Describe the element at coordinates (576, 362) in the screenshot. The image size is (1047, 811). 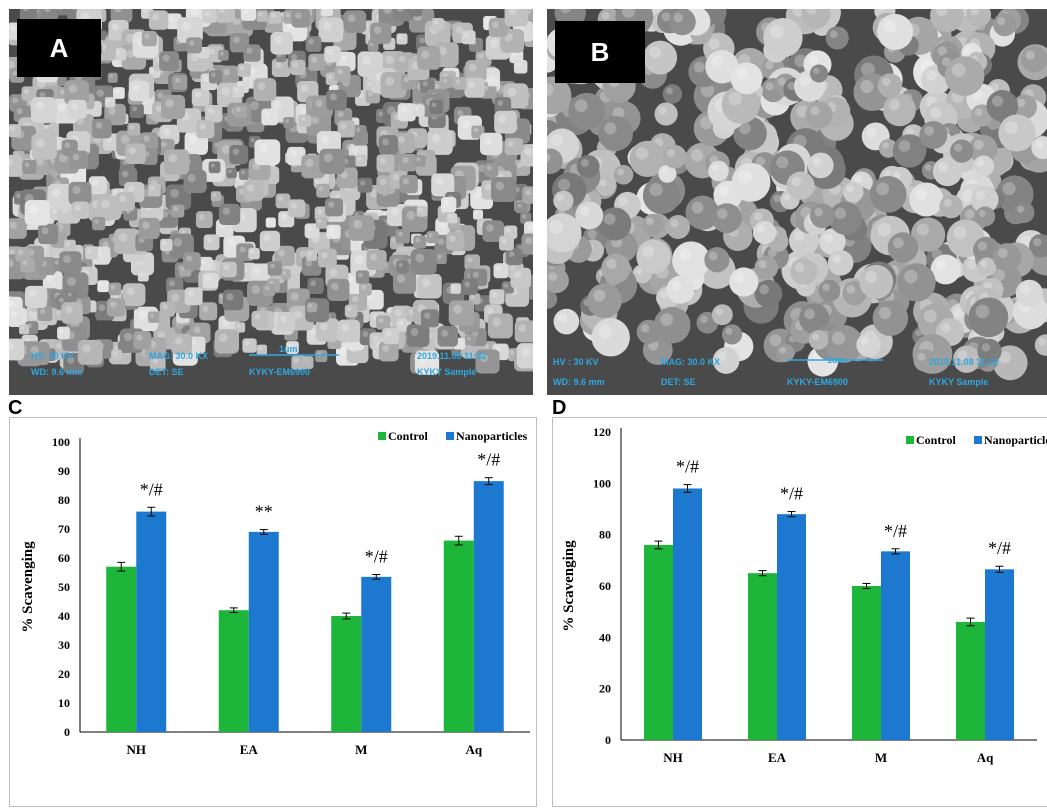
I see `sem-info-hv: HV : 30 KV` at that location.